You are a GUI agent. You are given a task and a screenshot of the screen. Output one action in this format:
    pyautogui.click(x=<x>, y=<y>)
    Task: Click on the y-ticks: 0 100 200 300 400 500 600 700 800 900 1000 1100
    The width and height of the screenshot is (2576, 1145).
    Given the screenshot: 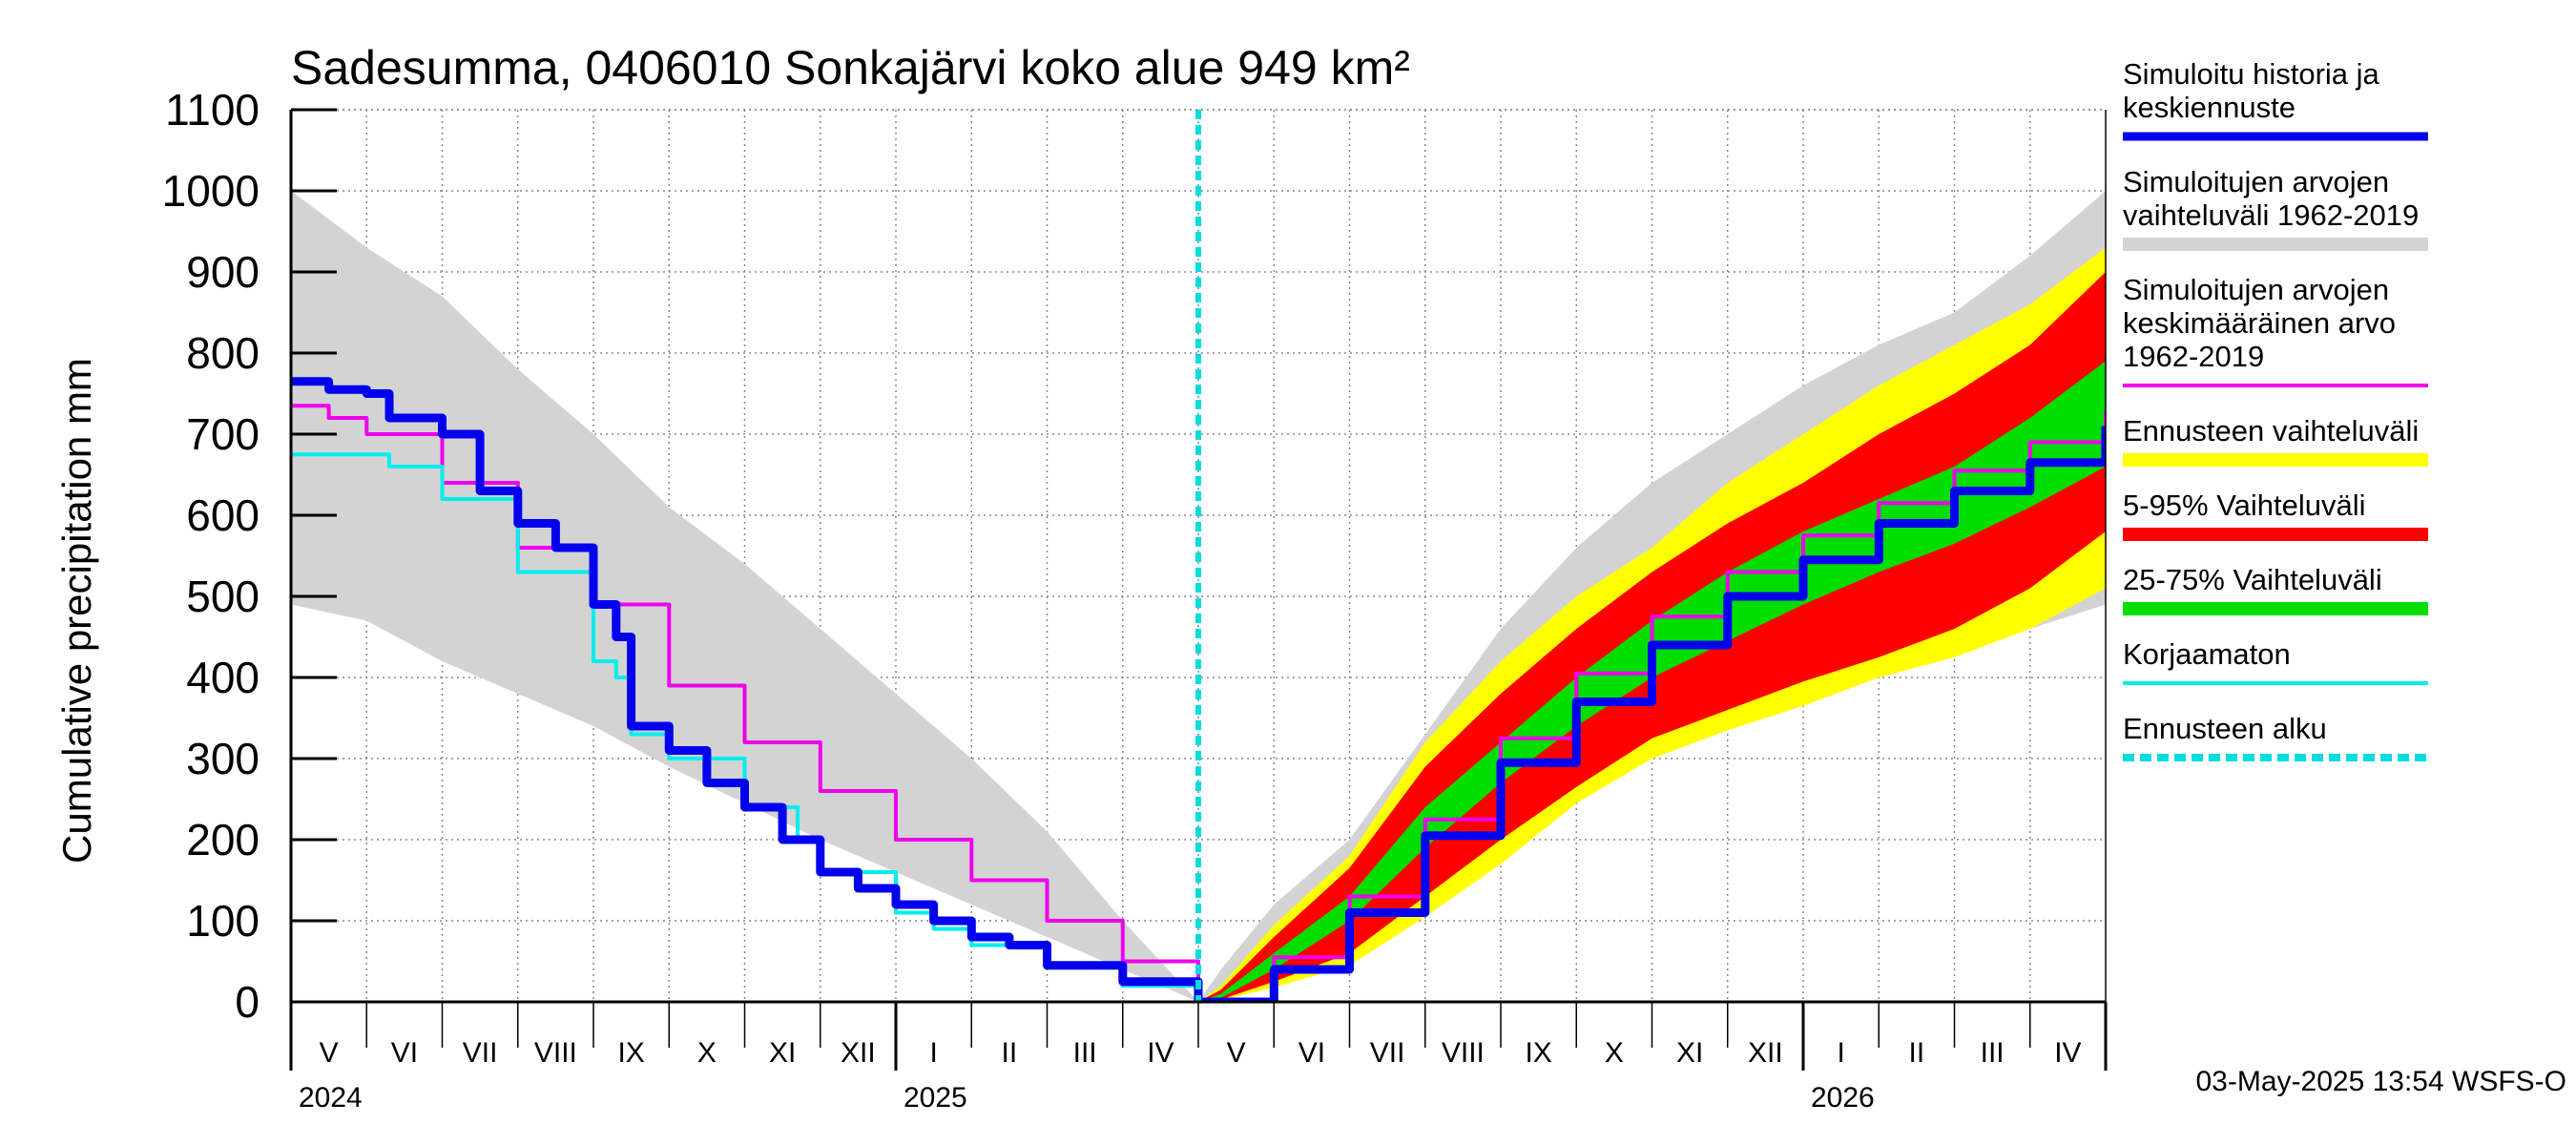 What is the action you would take?
    pyautogui.click(x=249, y=556)
    